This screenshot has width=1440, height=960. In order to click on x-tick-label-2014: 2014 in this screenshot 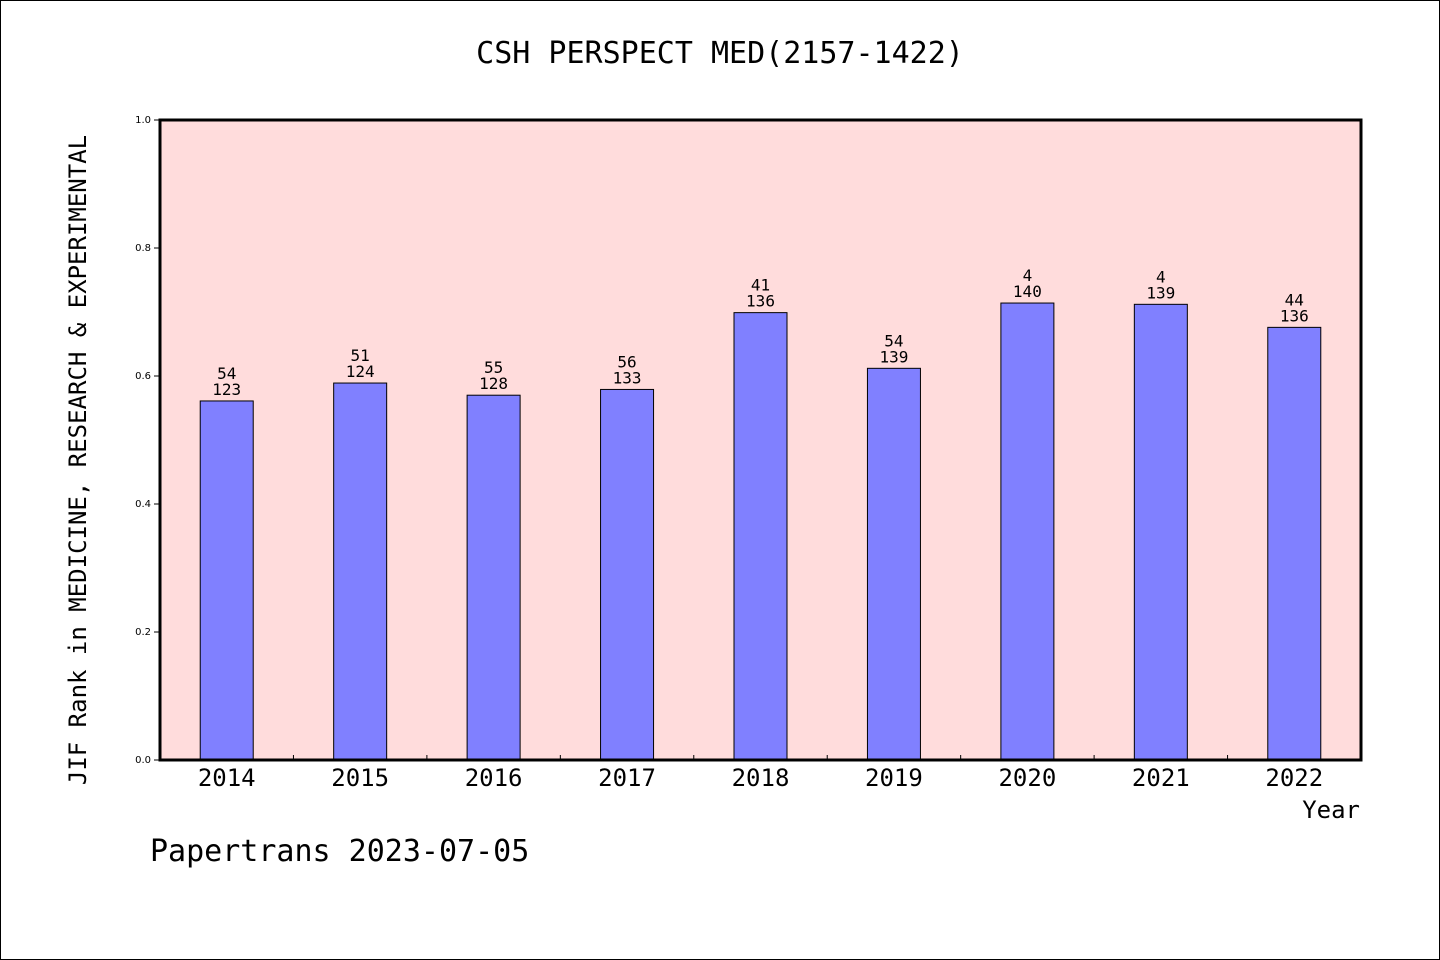, I will do `click(227, 778)`.